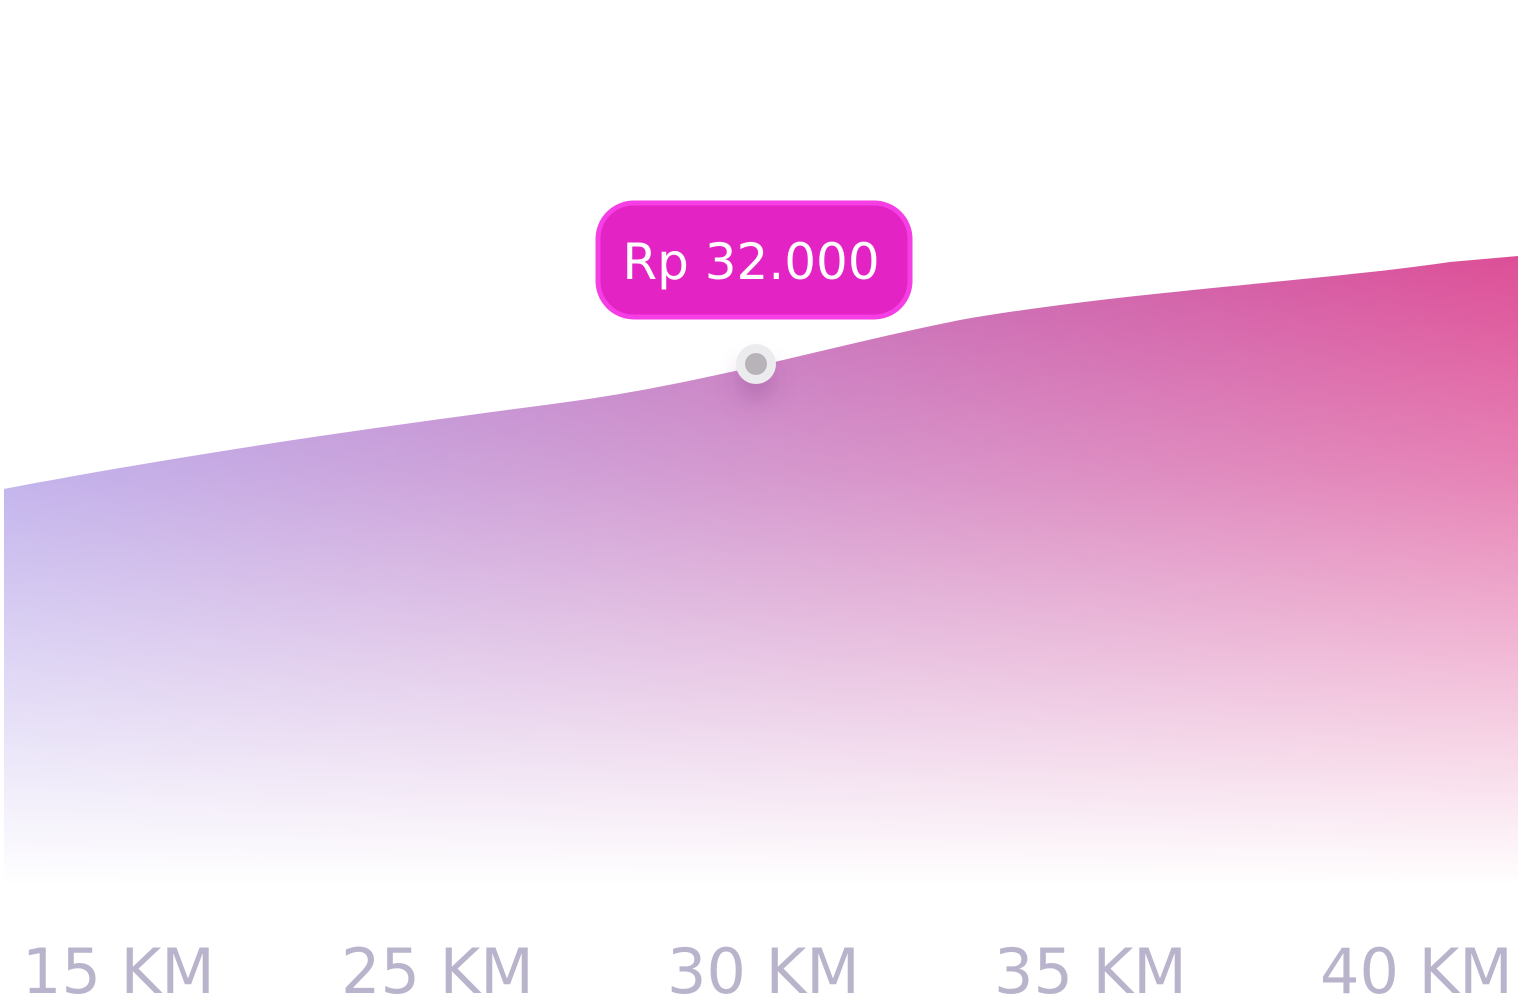 The height and width of the screenshot is (1008, 1522). I want to click on x-axis: 15 KM 25 KM 30 KM 35 KM 40 KM, so click(767, 971).